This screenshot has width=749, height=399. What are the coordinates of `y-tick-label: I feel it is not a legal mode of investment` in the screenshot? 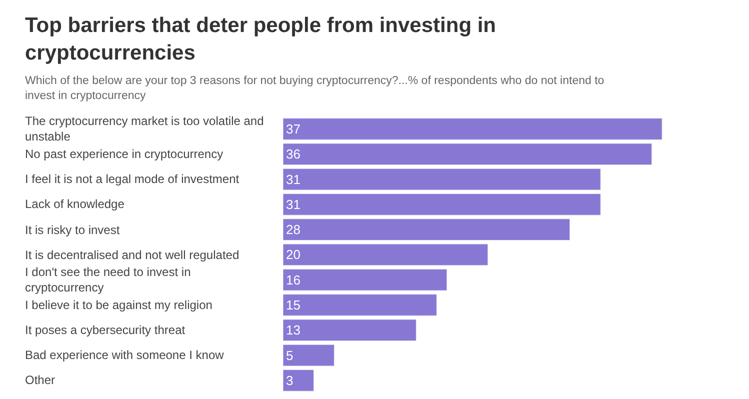 It's located at (132, 179).